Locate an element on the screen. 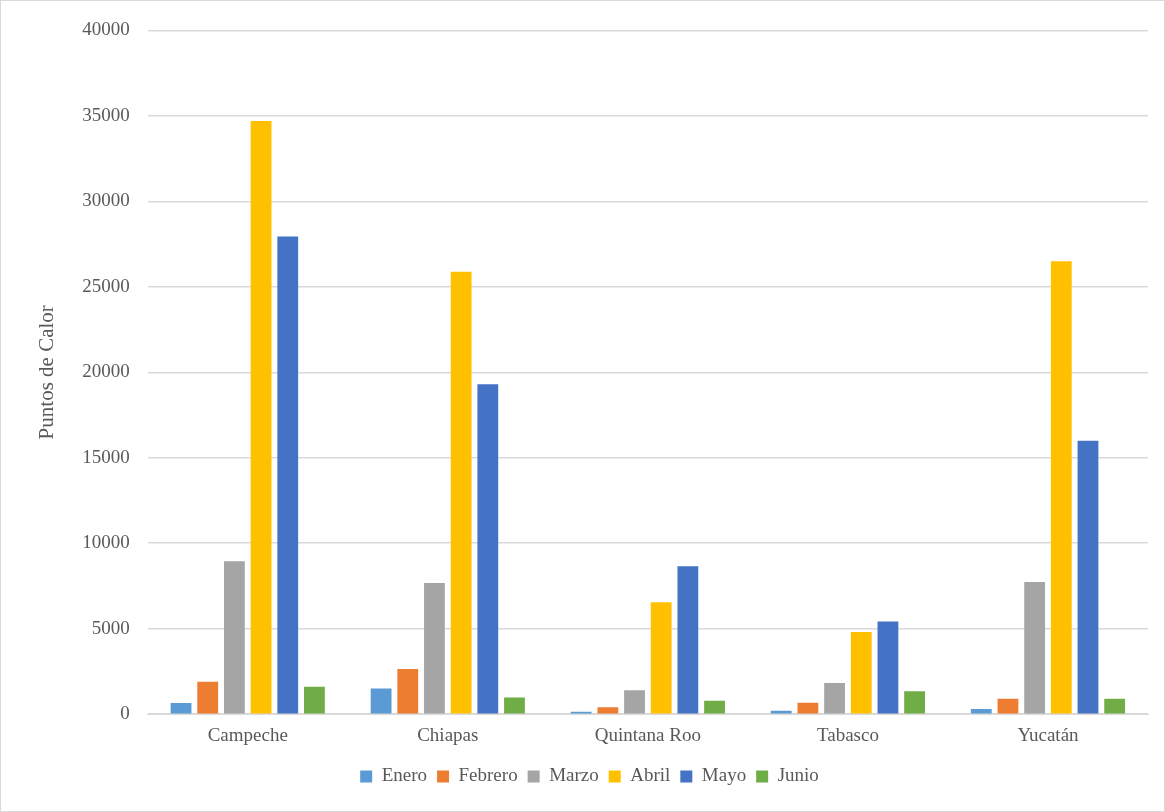 The image size is (1165, 812). y-tick-label: 25000 is located at coordinates (106, 285).